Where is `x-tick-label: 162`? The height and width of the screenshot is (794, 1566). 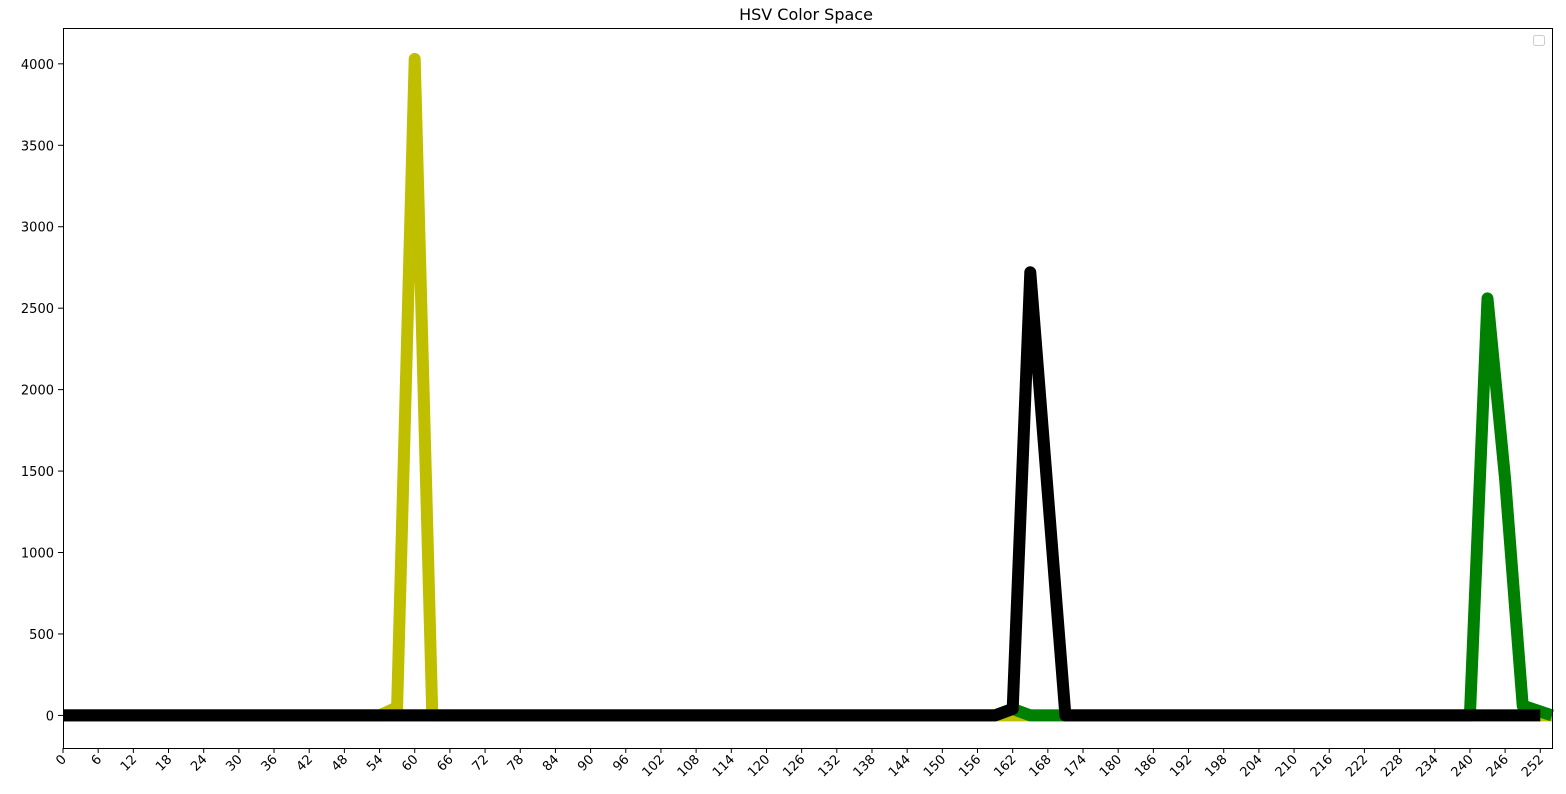
x-tick-label: 162 is located at coordinates (1005, 766).